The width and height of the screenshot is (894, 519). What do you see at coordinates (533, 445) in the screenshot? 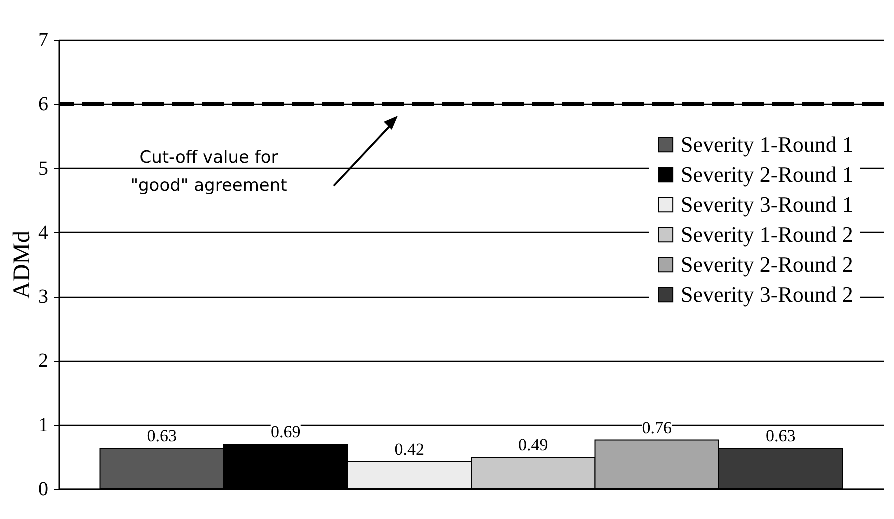
I see `data-label: 0.49` at bounding box center [533, 445].